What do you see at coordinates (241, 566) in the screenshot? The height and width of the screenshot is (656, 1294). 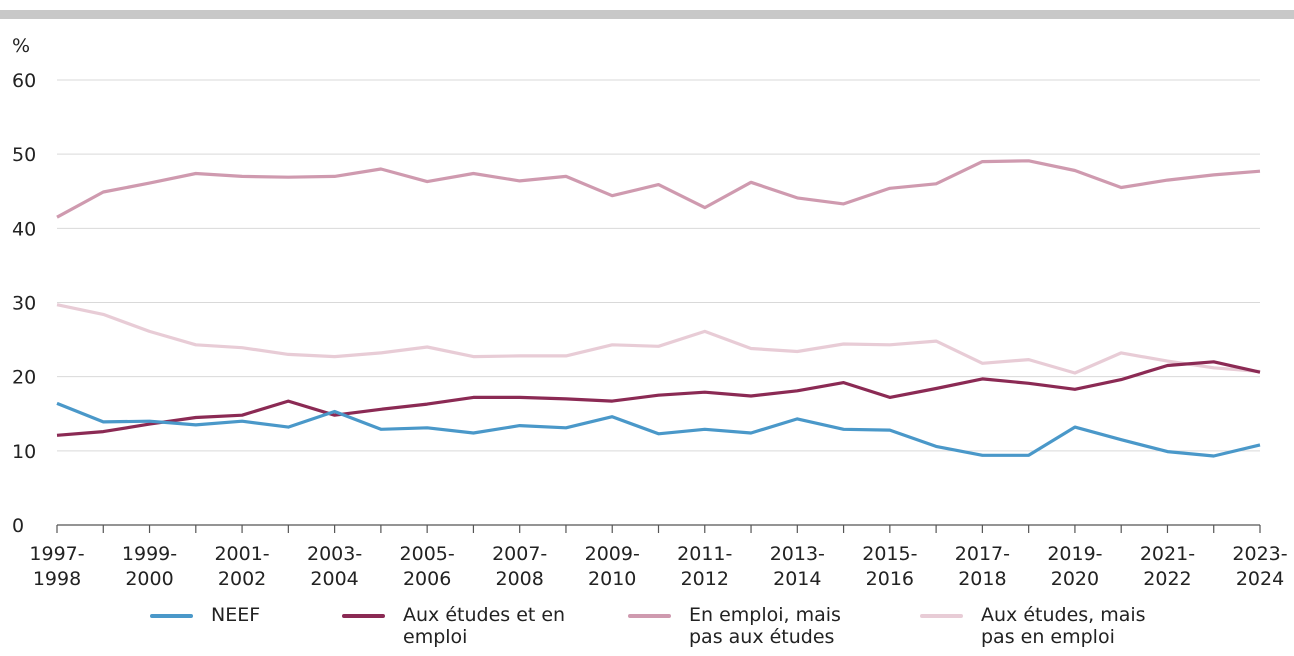 I see `x-tick-label: 2001- 2002` at bounding box center [241, 566].